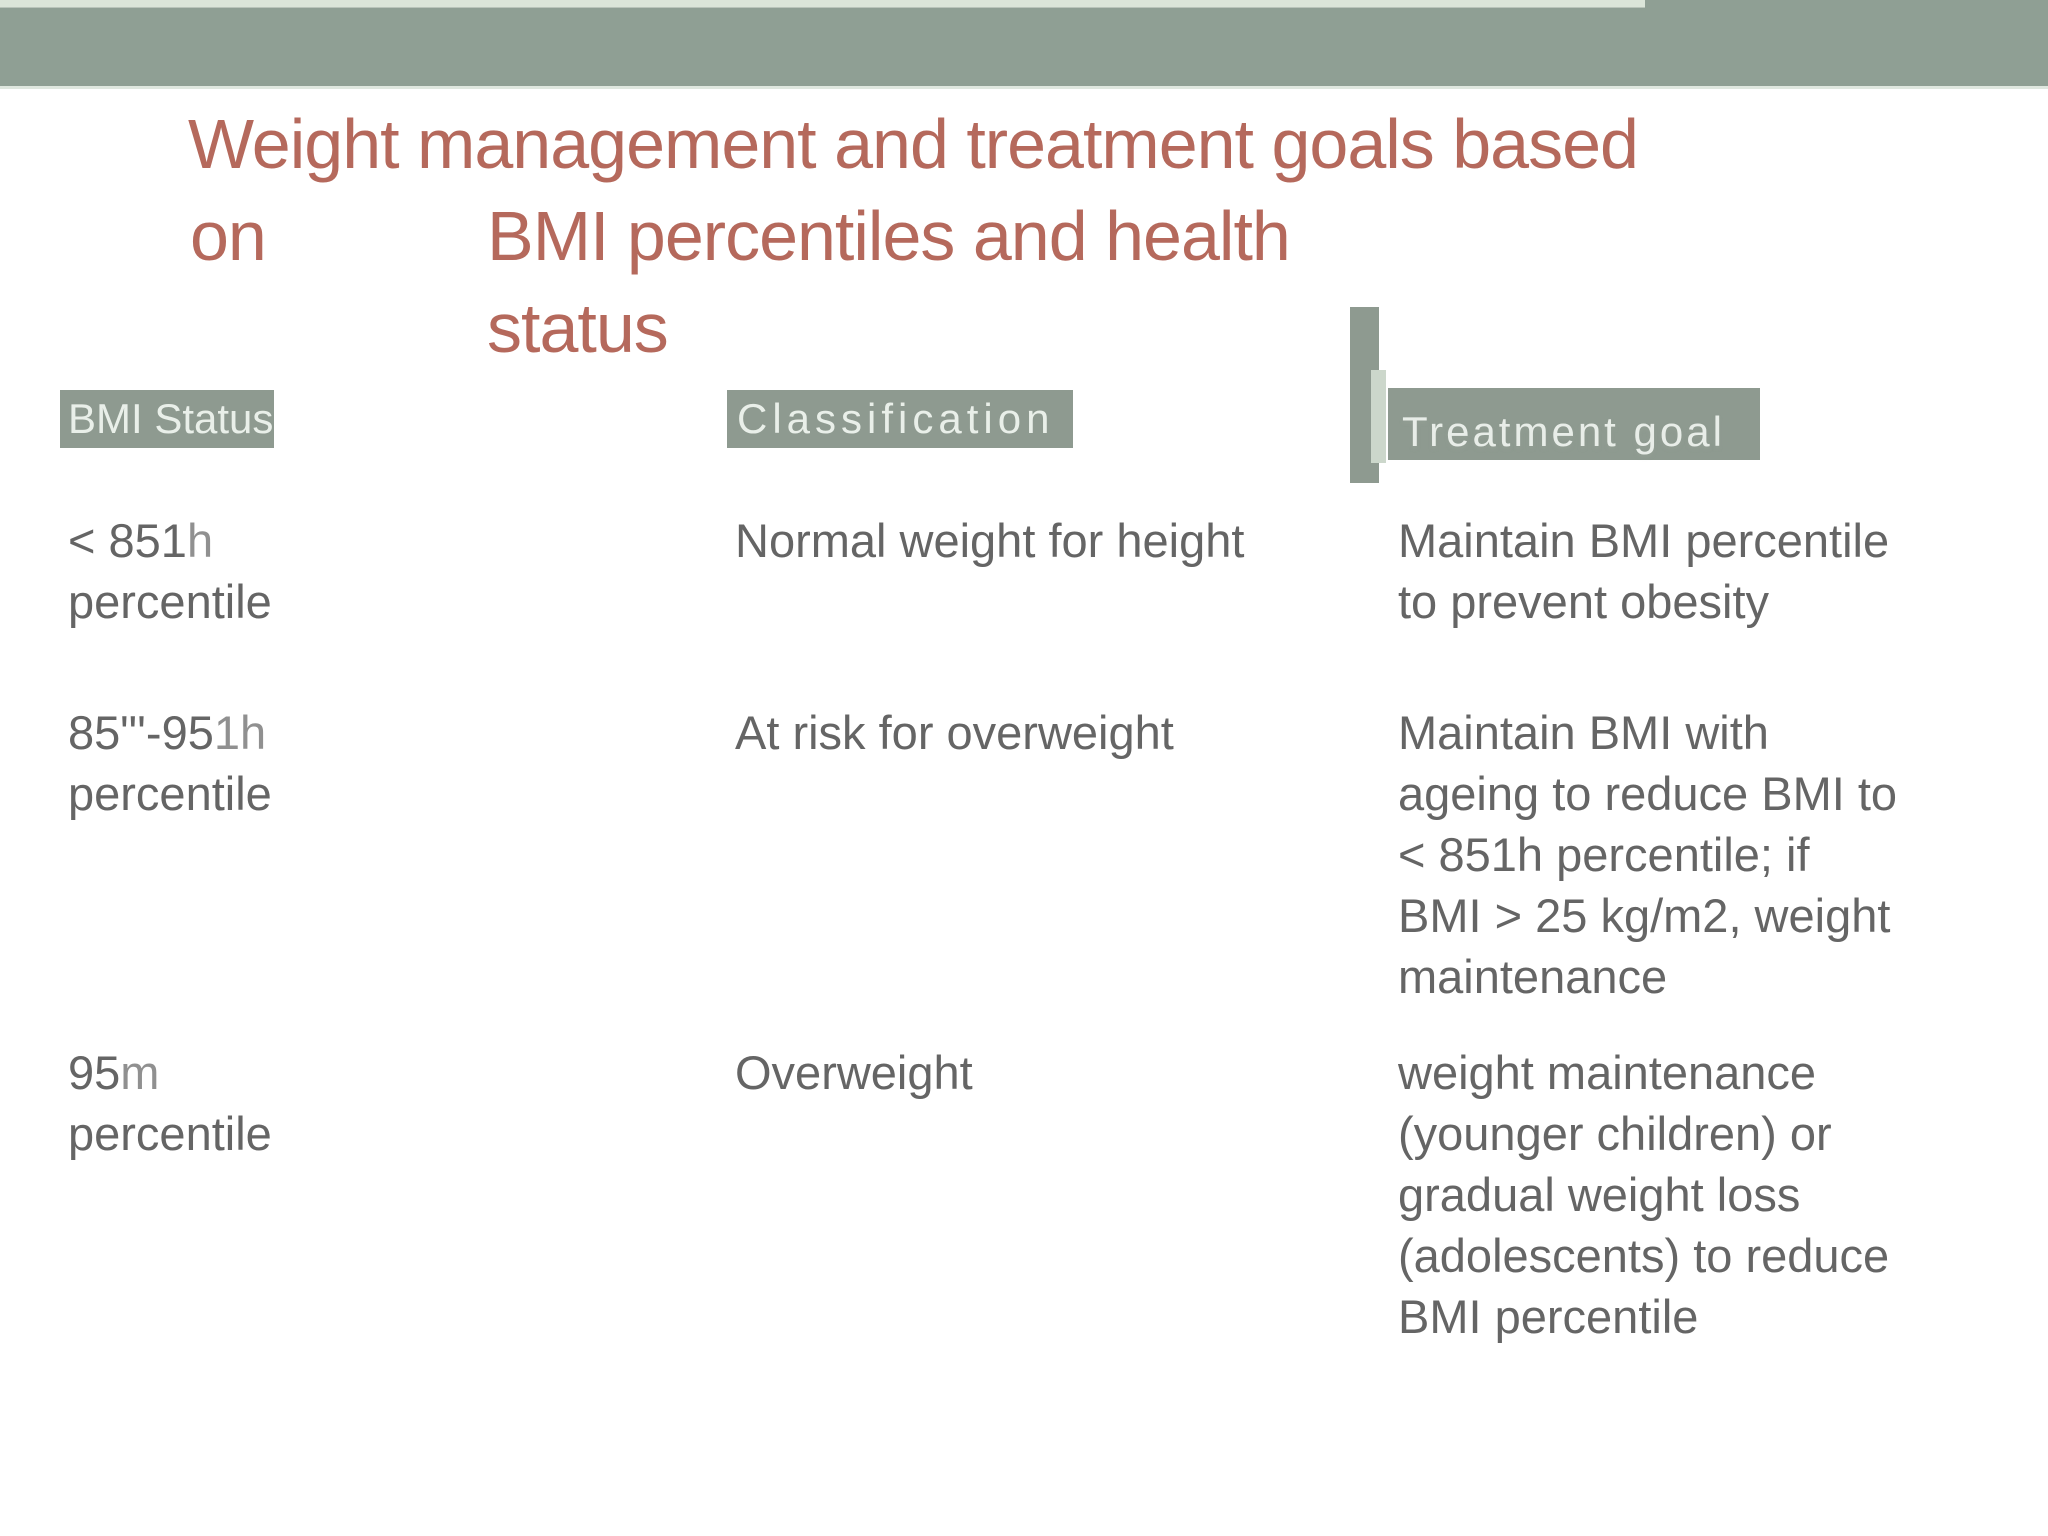 The height and width of the screenshot is (1536, 2048). I want to click on row2-classification-cell: At risk for overweight, so click(954, 732).